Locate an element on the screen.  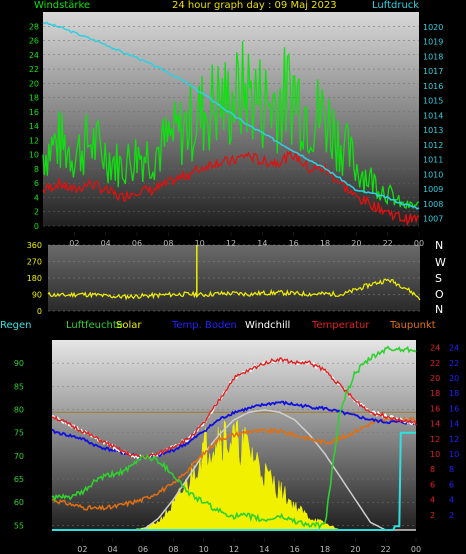
soil-ytick-label: 18 is located at coordinates (454, 393).